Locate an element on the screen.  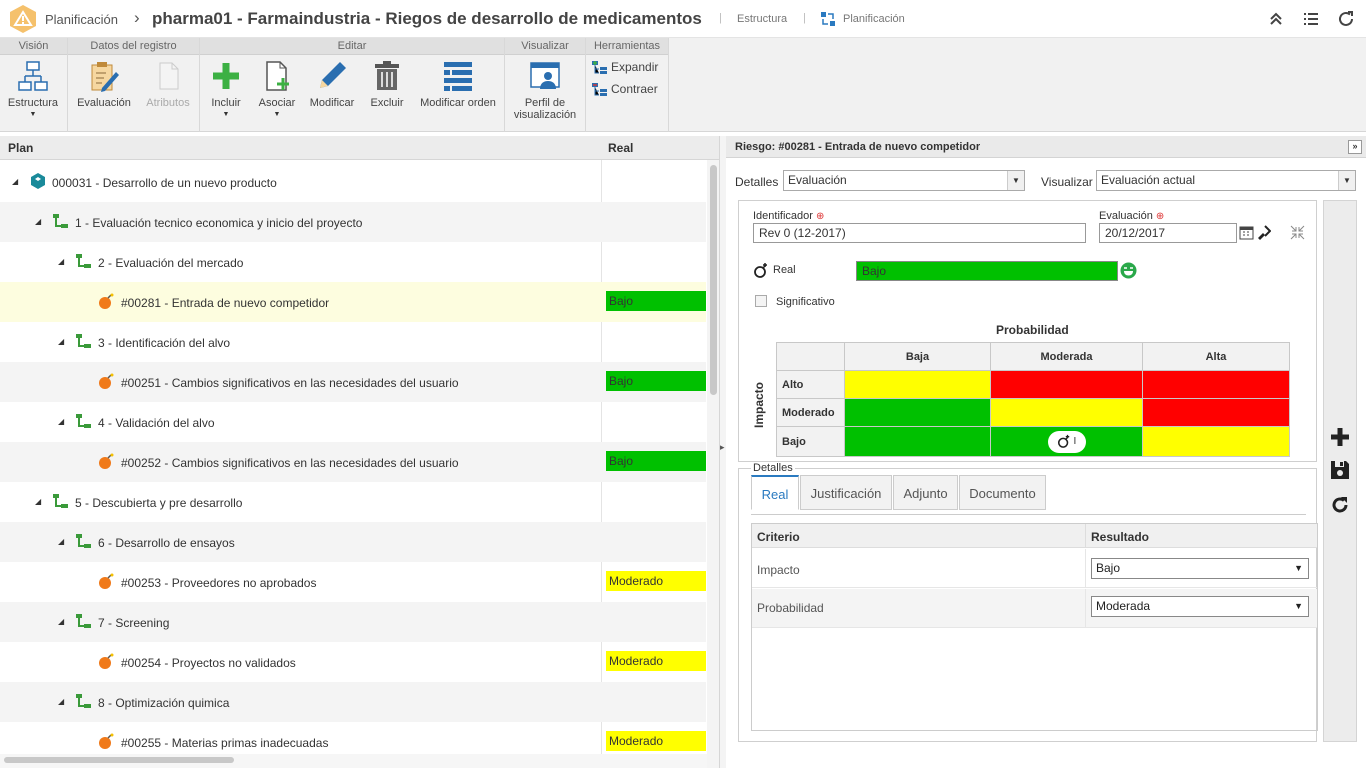
tree-row: ◢ 2 - Evaluación del mercado is located at coordinates (353, 262).